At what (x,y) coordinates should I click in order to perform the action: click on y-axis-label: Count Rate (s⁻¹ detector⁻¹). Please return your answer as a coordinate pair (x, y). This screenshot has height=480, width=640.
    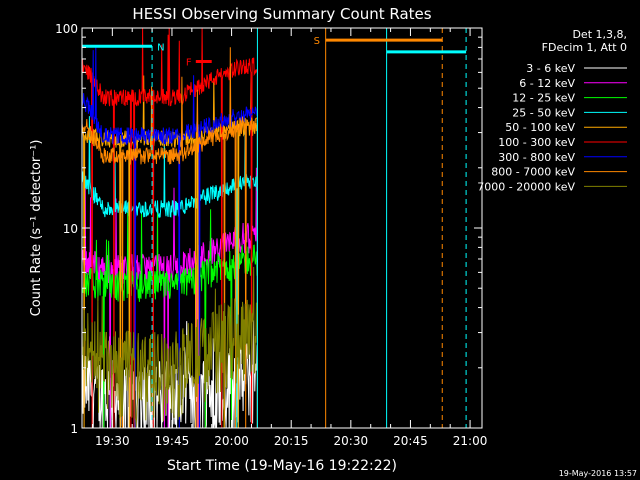
    Looking at the image, I should click on (36, 228).